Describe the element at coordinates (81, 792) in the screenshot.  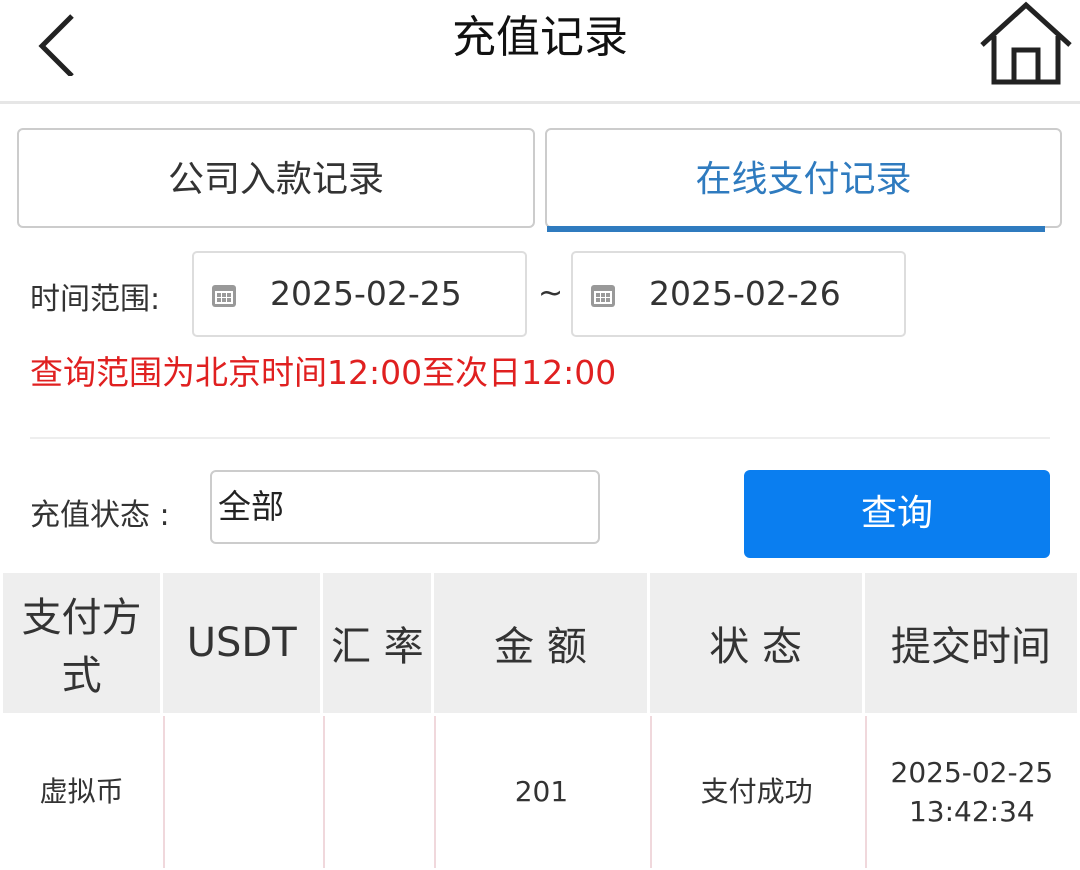
I see `cell-payment-method: 虚拟币` at that location.